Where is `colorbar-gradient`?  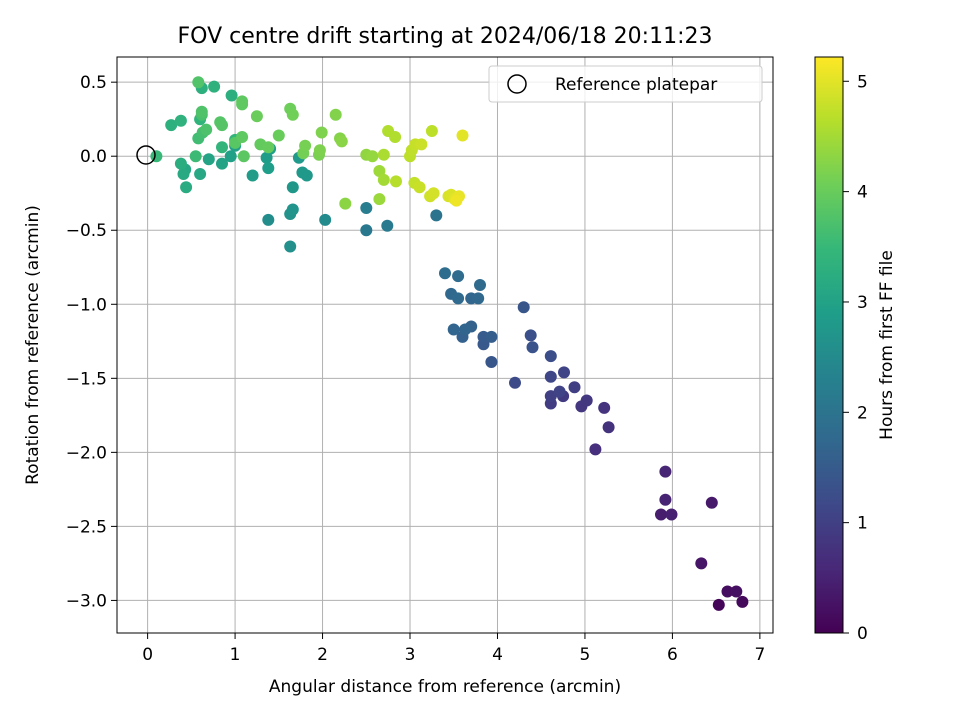 colorbar-gradient is located at coordinates (829, 345).